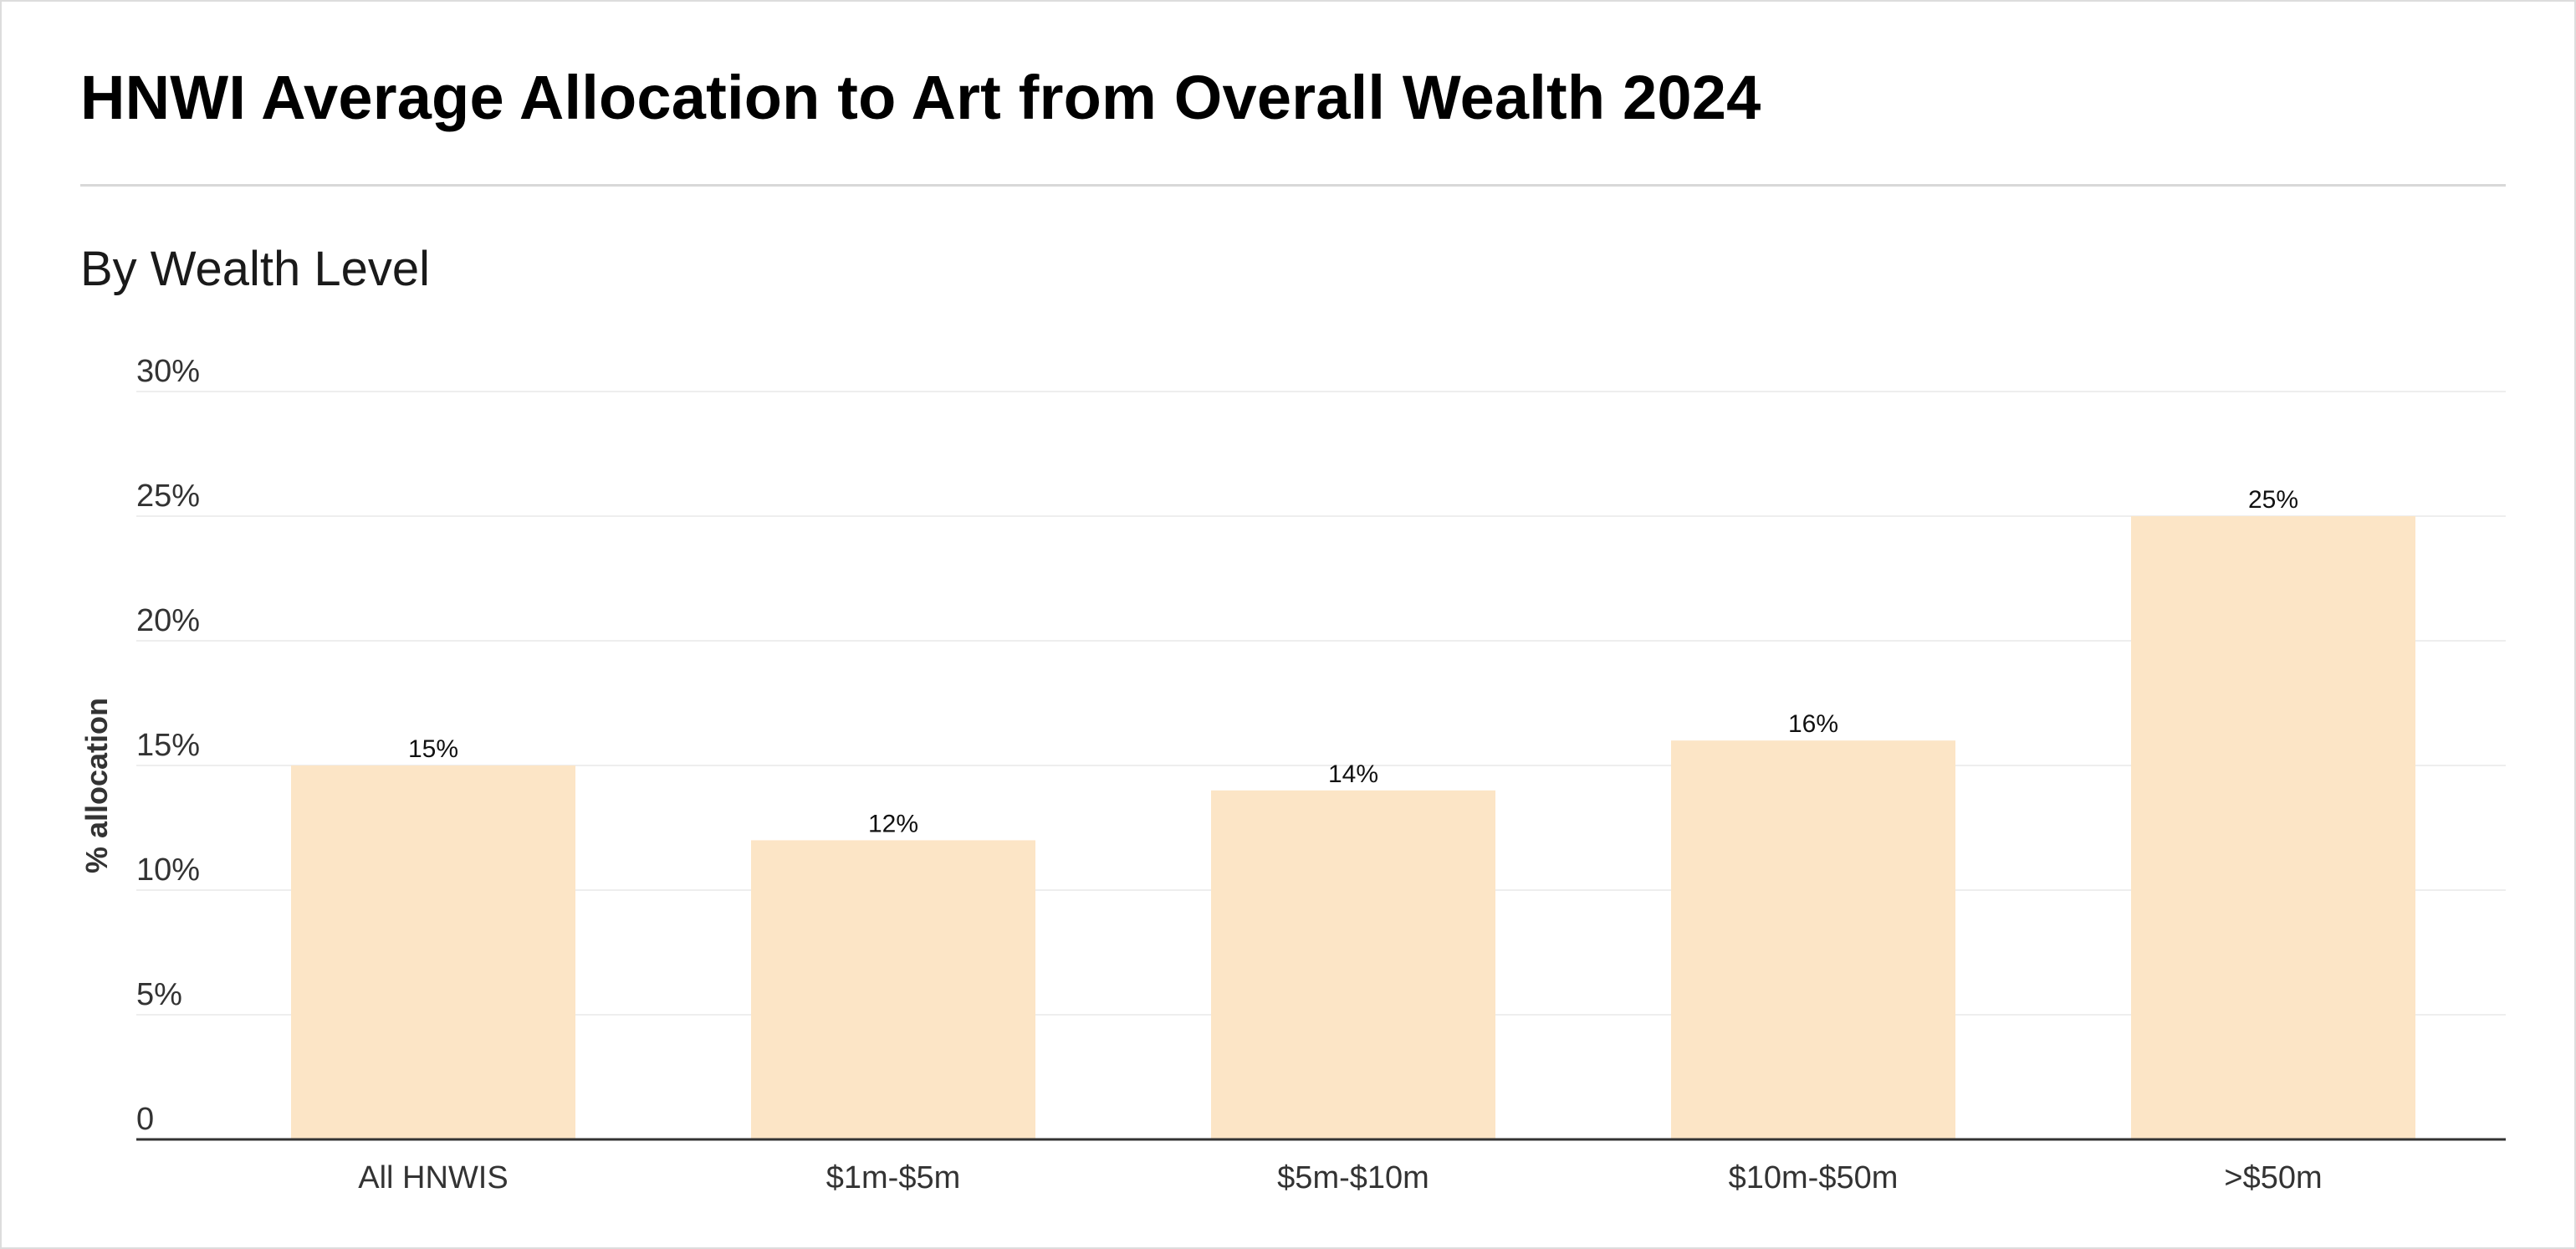  Describe the element at coordinates (1814, 1177) in the screenshot. I see `x-category-label: $10m-$50m` at that location.